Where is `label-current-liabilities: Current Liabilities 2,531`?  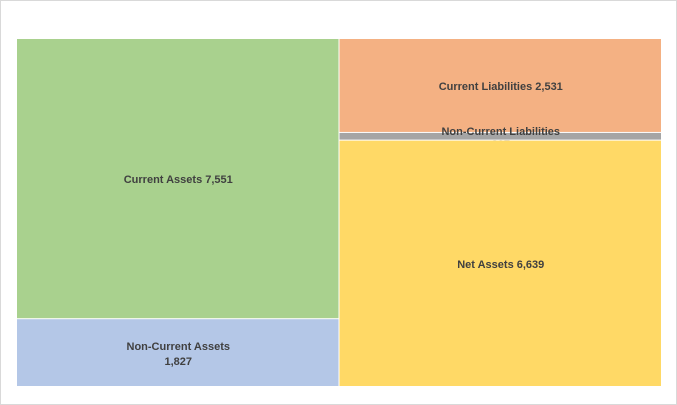 label-current-liabilities: Current Liabilities 2,531 is located at coordinates (501, 87).